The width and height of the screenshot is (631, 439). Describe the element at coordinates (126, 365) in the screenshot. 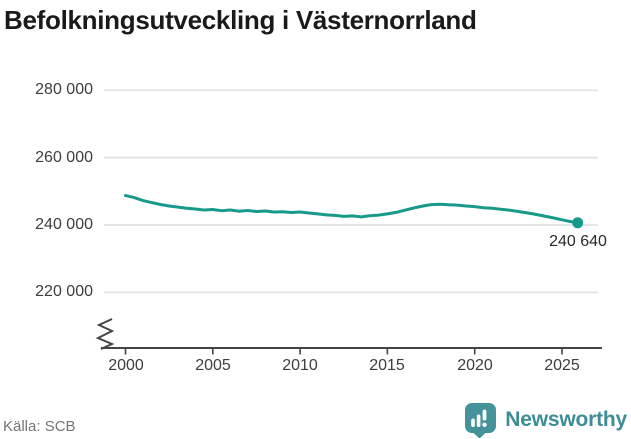

I see `x-tick-label: 2000` at that location.